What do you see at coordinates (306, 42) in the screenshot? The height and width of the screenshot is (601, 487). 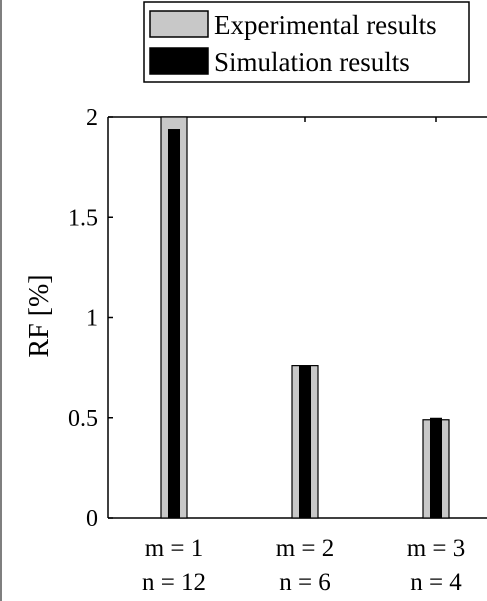 I see `legend: Experimental results Simulation results` at bounding box center [306, 42].